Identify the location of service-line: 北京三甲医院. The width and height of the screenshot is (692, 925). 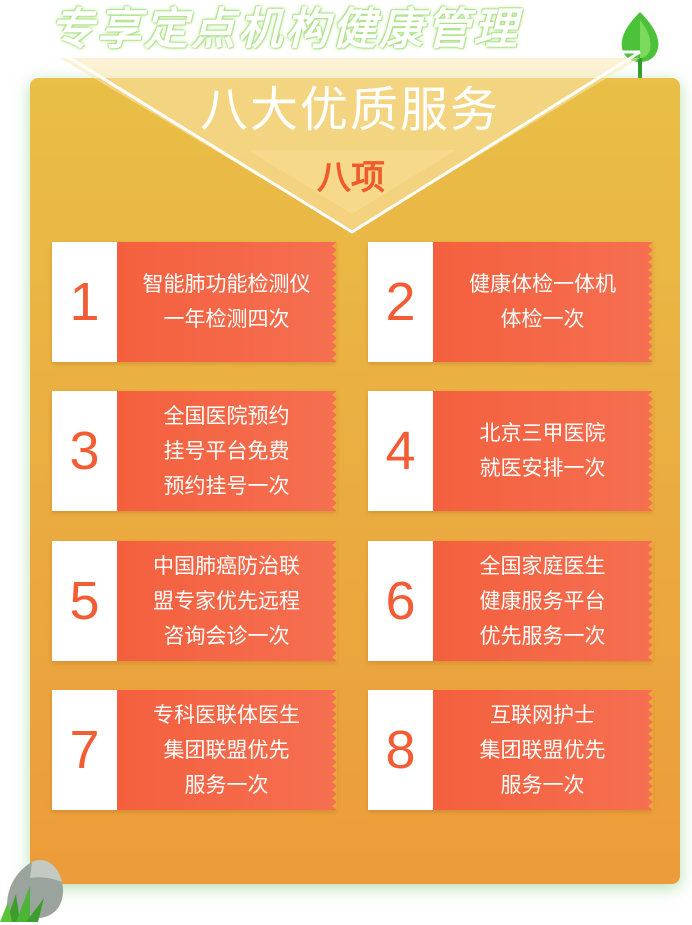
(542, 433).